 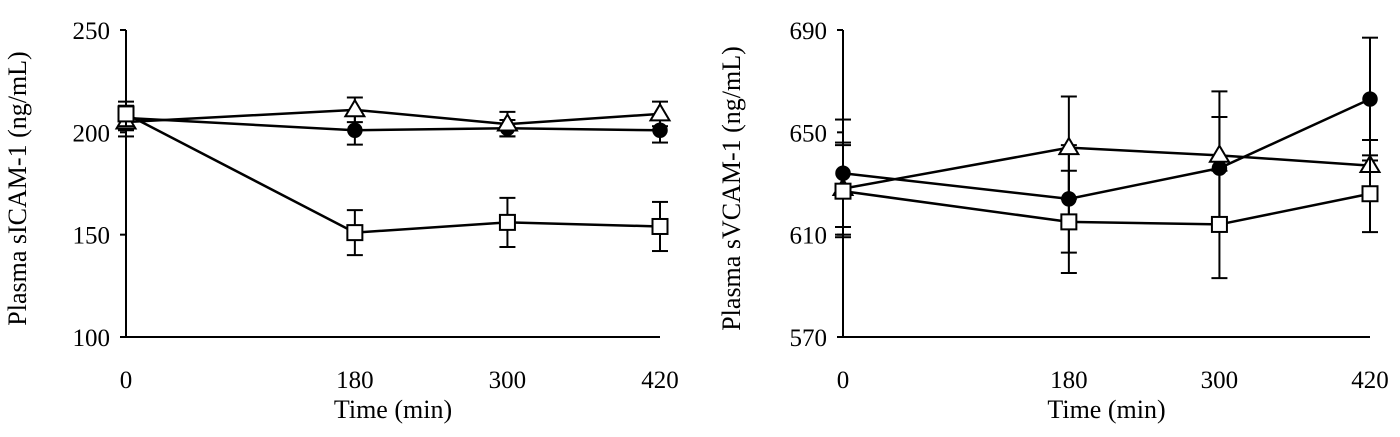 I want to click on y-tick-label: 570, so click(x=809, y=338).